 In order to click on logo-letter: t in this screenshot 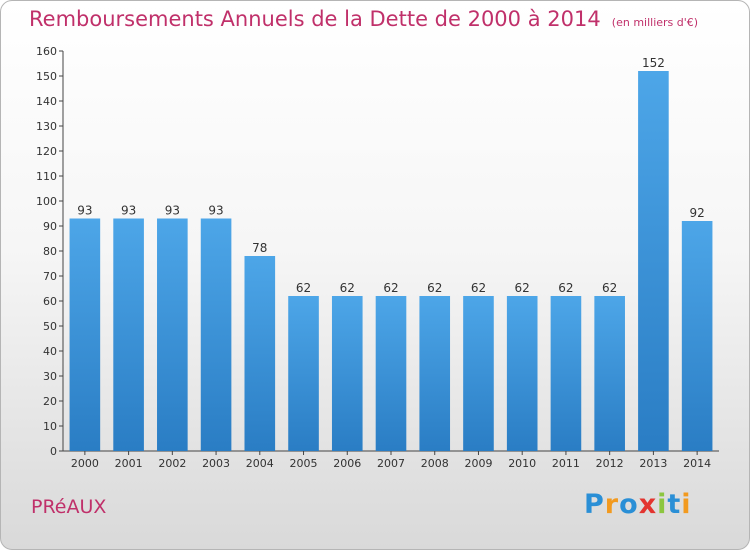, I will do `click(674, 504)`.